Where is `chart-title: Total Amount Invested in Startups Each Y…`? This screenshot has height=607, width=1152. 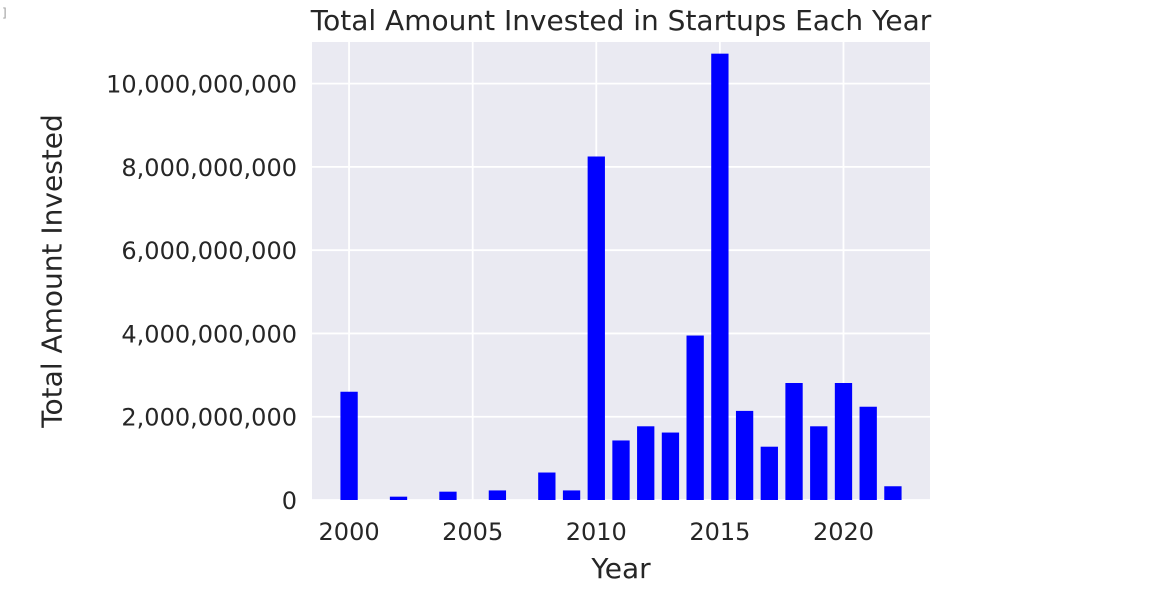 chart-title: Total Amount Invested in Startups Each Y… is located at coordinates (621, 20).